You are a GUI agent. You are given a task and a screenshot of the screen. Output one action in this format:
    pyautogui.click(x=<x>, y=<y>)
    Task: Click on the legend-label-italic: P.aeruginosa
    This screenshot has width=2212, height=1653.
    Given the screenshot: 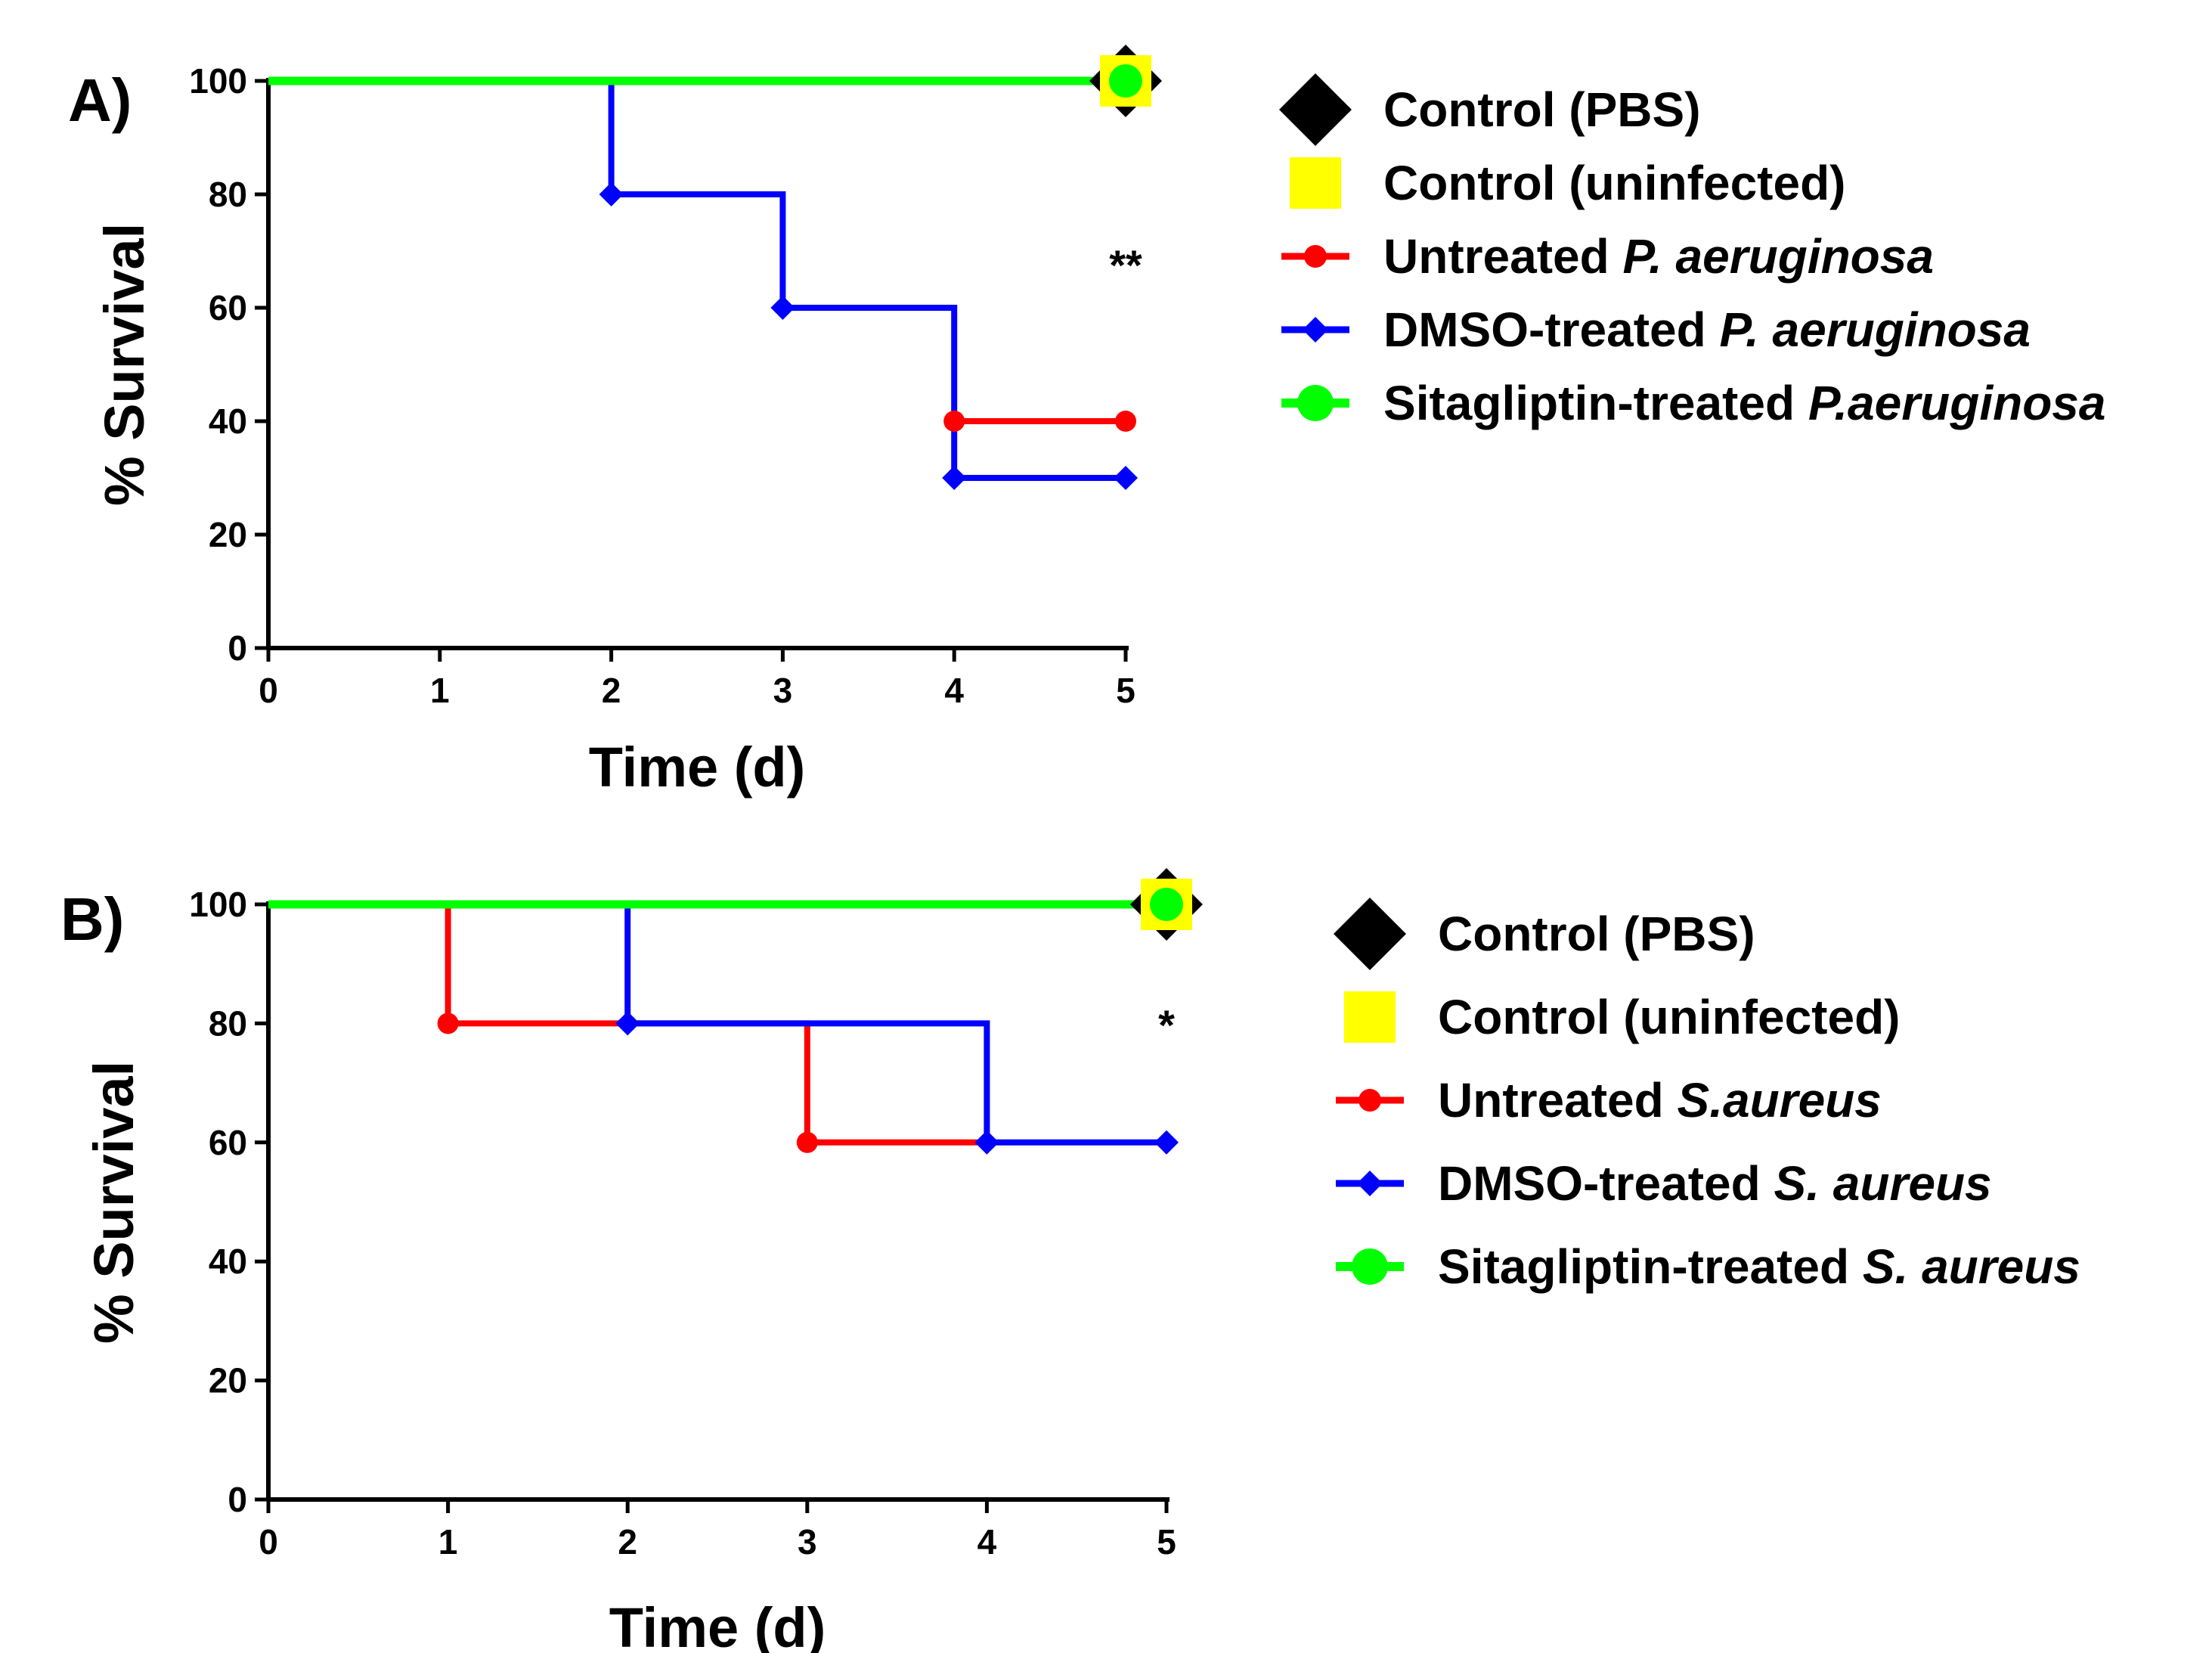 What is the action you would take?
    pyautogui.click(x=1957, y=403)
    